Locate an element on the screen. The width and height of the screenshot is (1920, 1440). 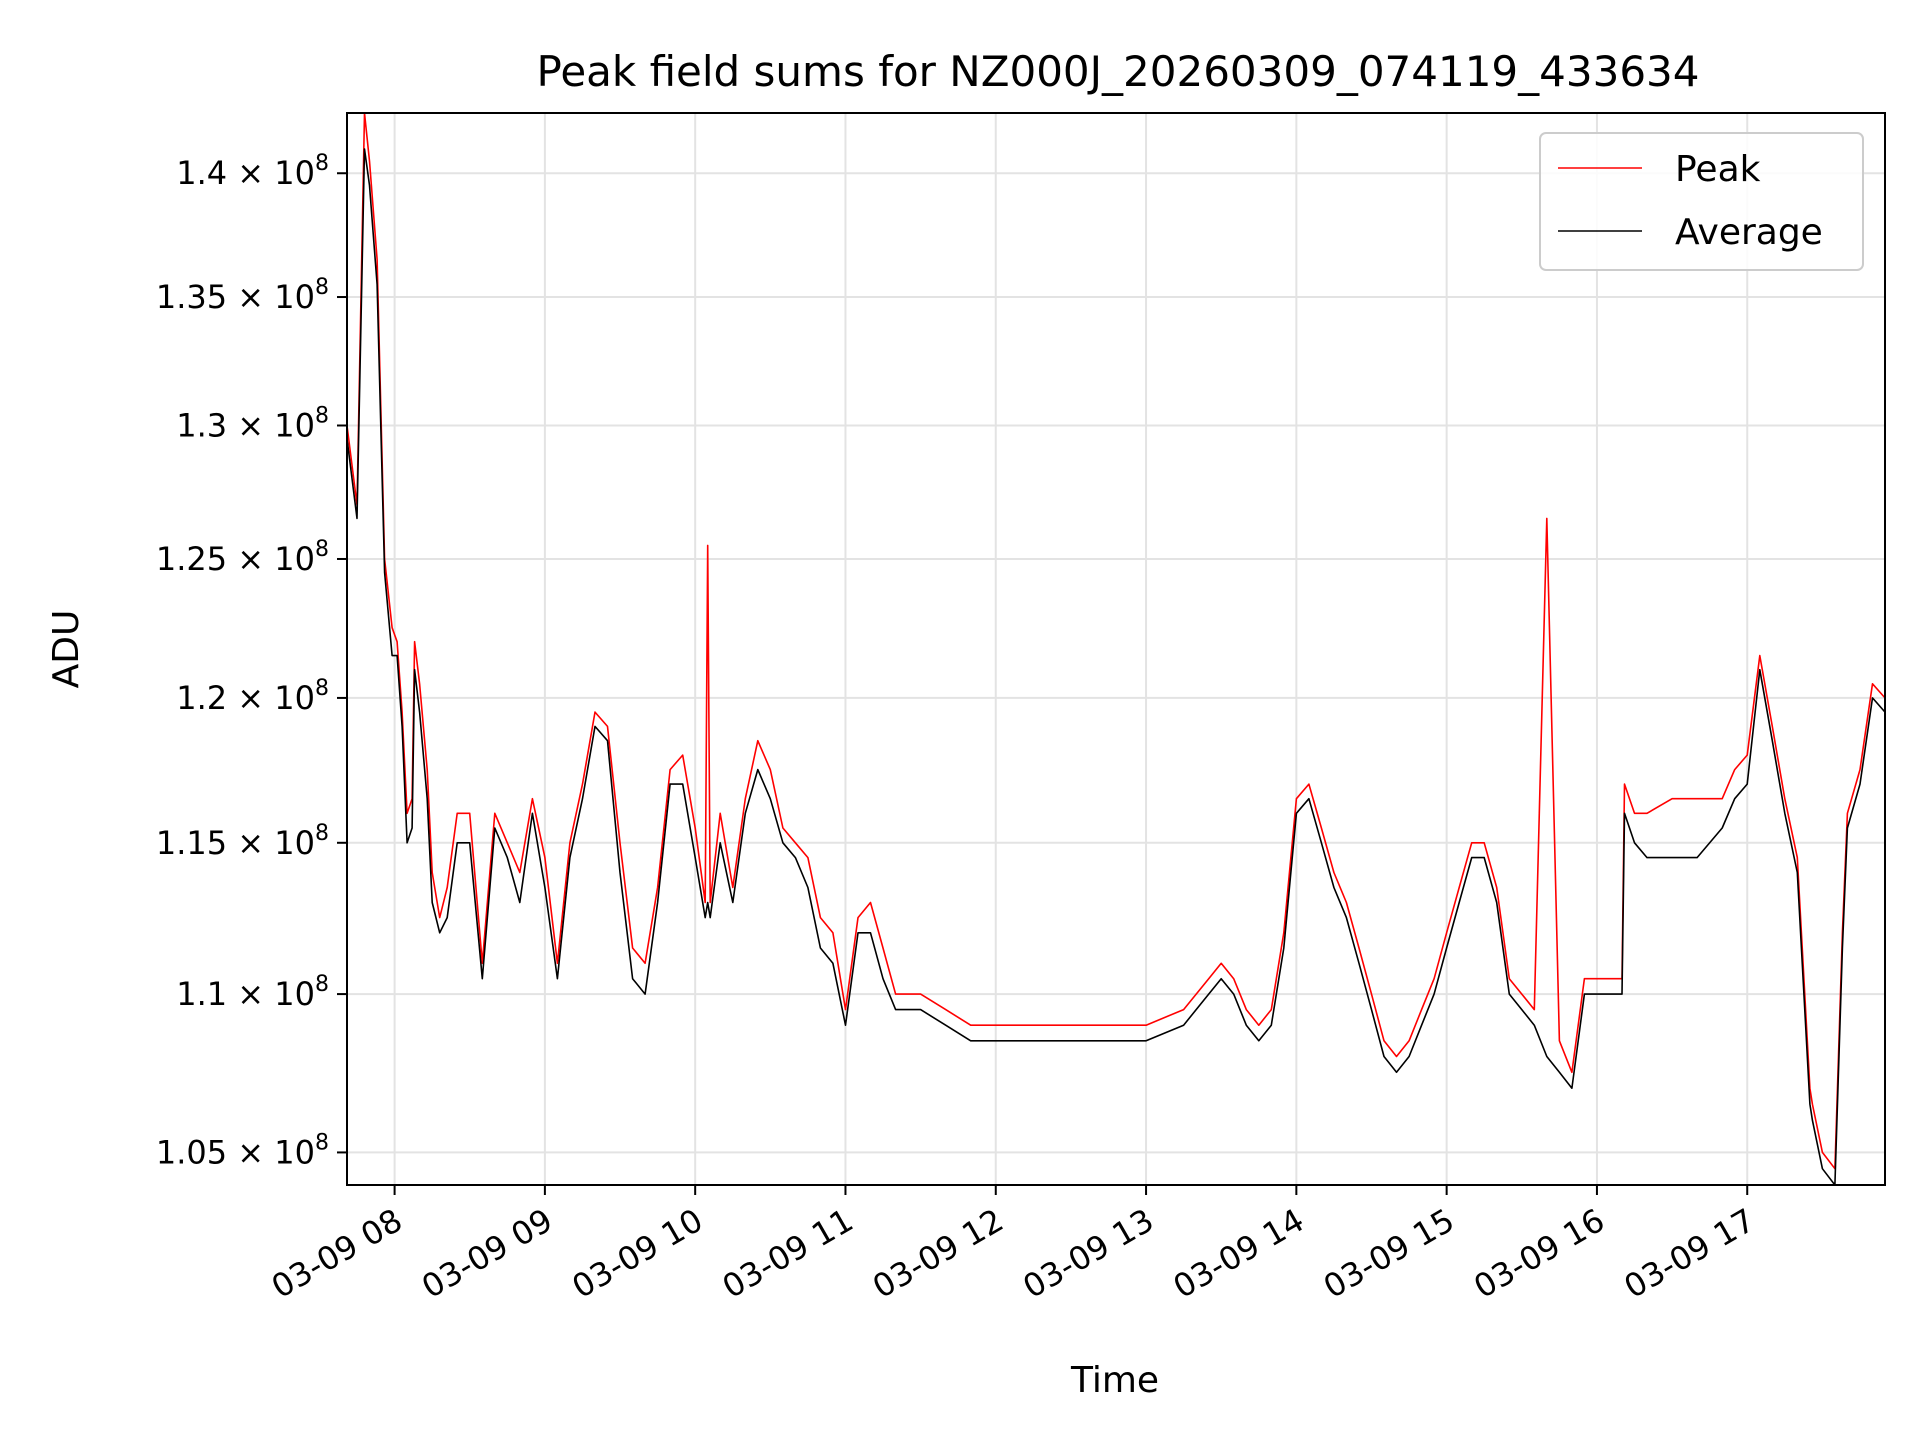
y-tick-label: 1.35 × 108 is located at coordinates (242, 295).